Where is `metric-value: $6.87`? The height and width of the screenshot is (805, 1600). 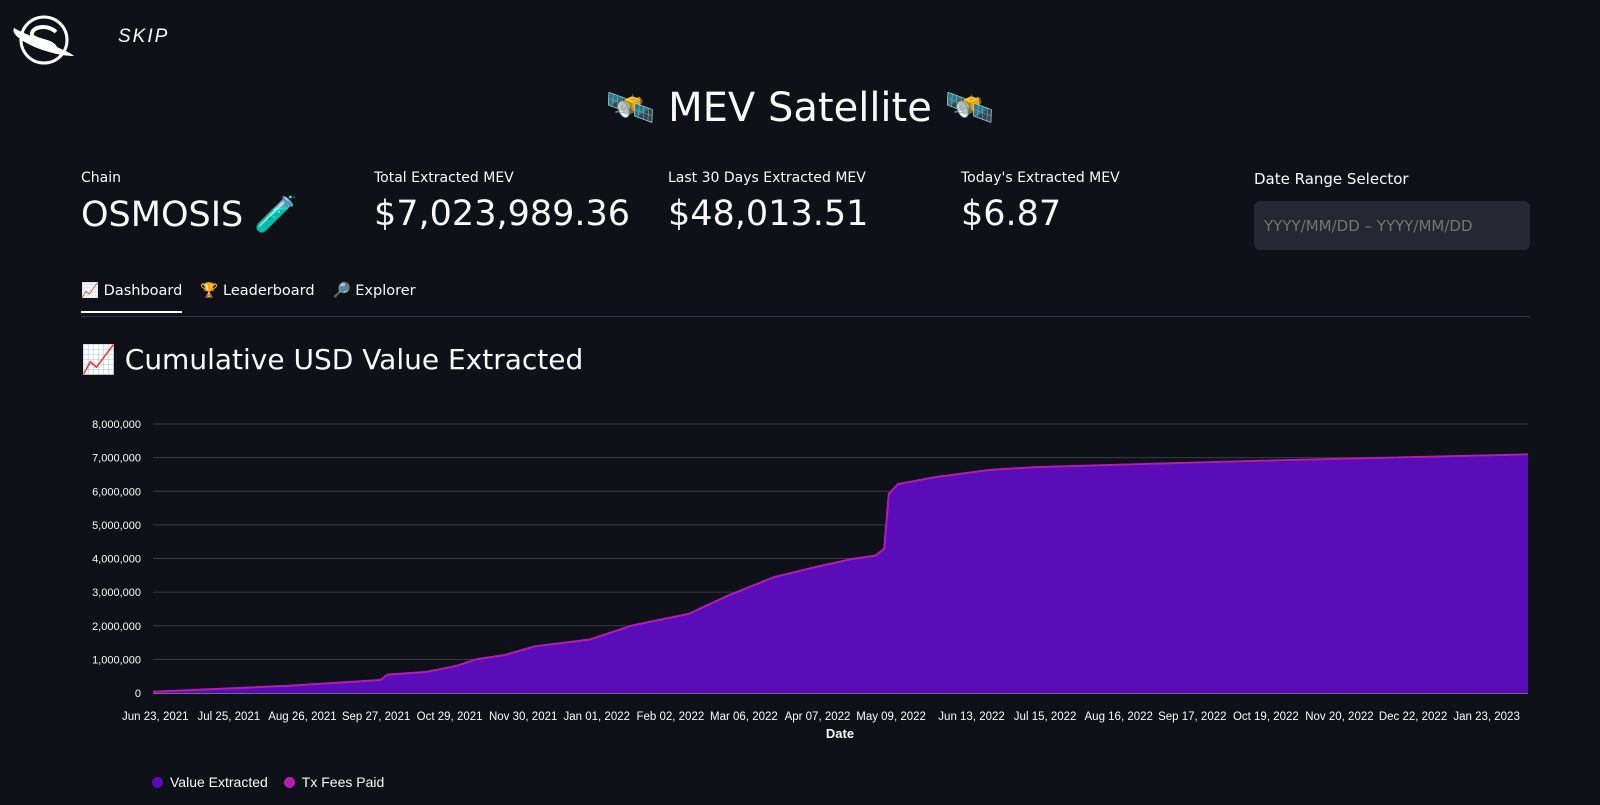
metric-value: $6.87 is located at coordinates (1011, 214).